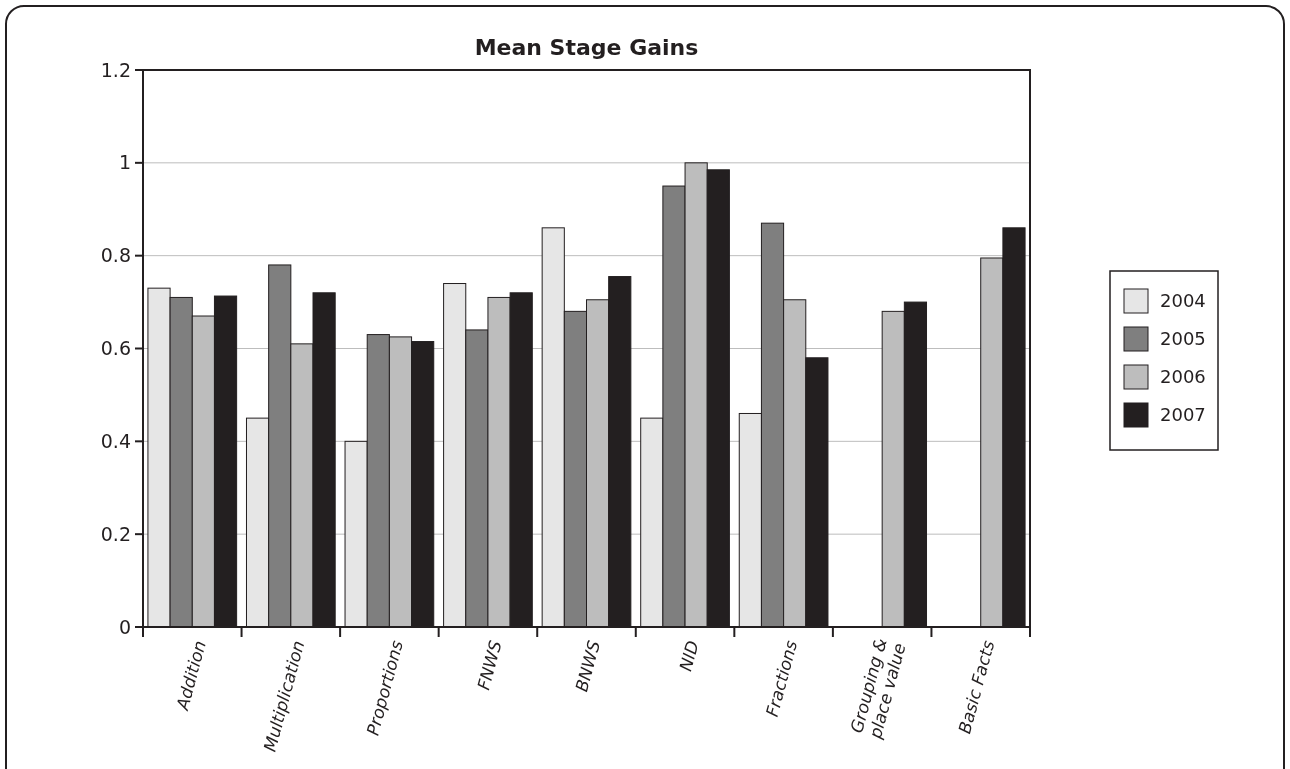 The image size is (1290, 769). I want to click on legend-label: 2007, so click(1183, 415).